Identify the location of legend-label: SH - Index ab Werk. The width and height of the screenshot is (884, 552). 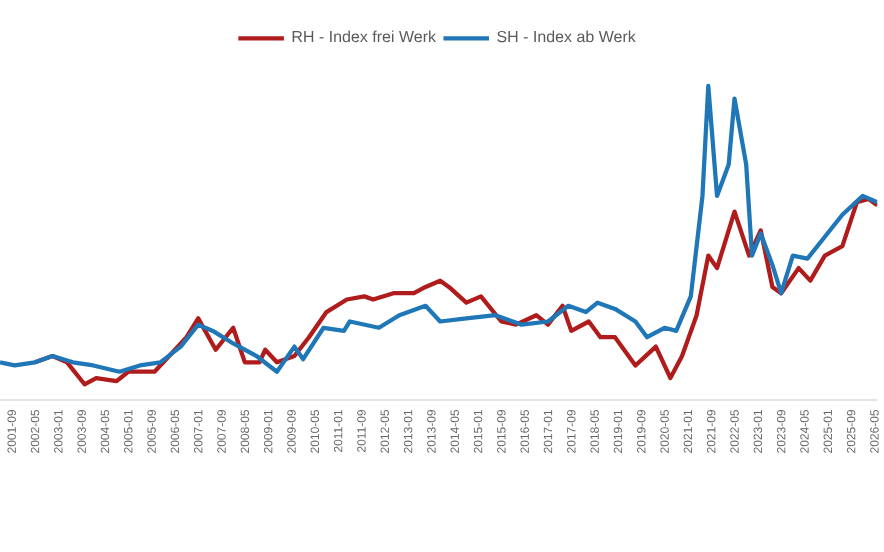
(566, 36).